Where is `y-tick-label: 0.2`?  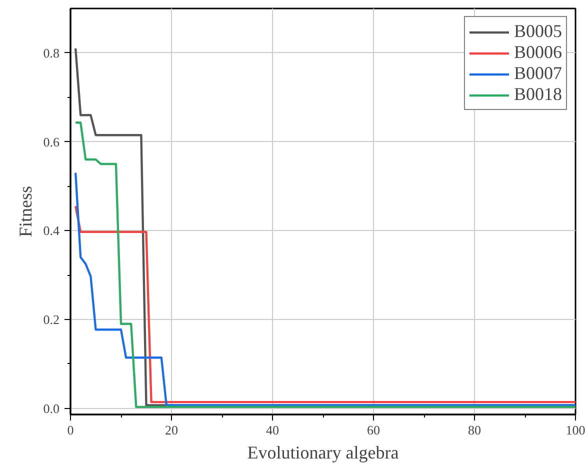 y-tick-label: 0.2 is located at coordinates (51, 319).